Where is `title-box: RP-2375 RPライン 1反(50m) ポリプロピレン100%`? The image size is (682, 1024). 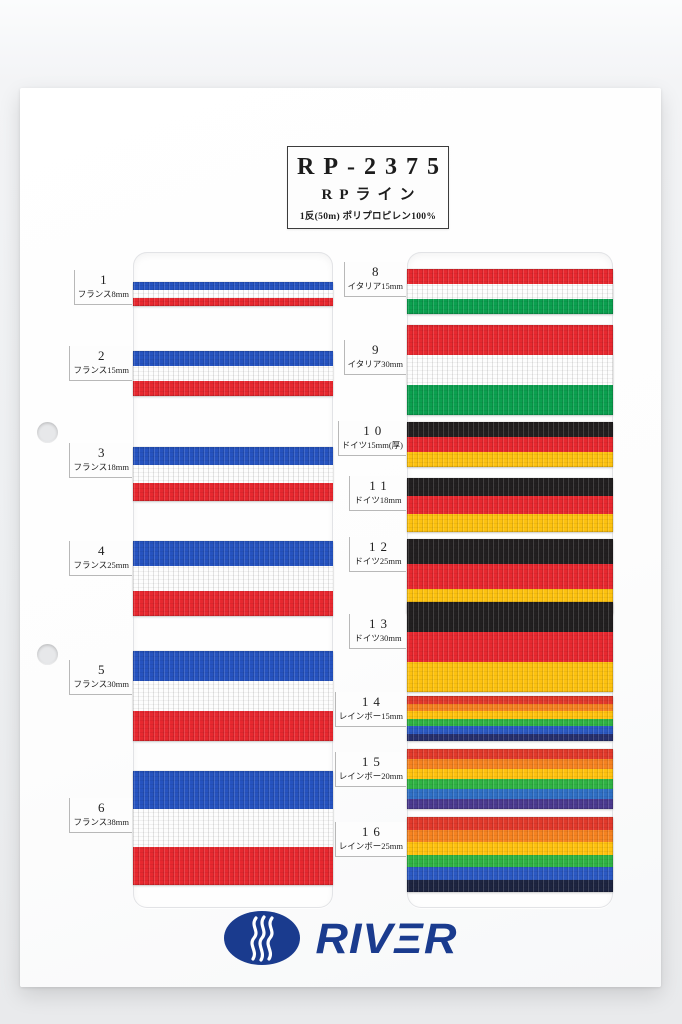
title-box: RP-2375 RPライン 1反(50m) ポリプロピレン100% is located at coordinates (368, 188).